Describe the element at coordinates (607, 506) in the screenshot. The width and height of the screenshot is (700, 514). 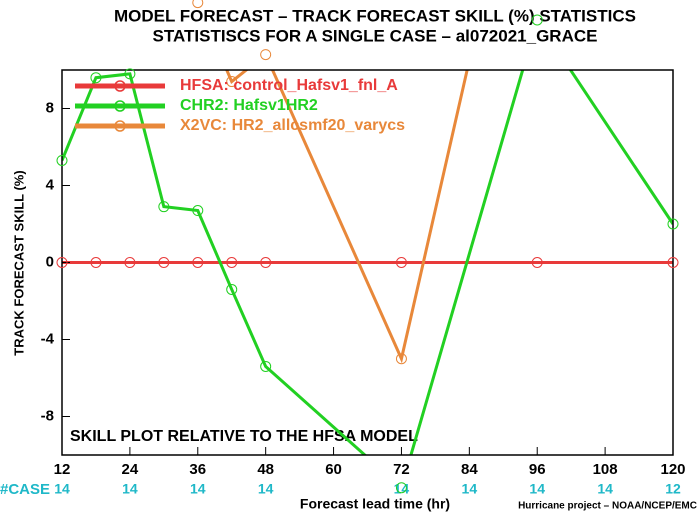
I see `credit: Hurricane project – NOAA/NCEP/EMC` at that location.